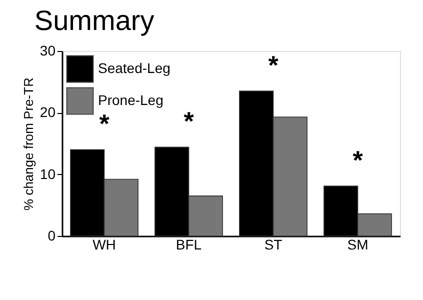 This screenshot has width=423, height=300. What do you see at coordinates (94, 20) in the screenshot?
I see `chart-title: Summary` at bounding box center [94, 20].